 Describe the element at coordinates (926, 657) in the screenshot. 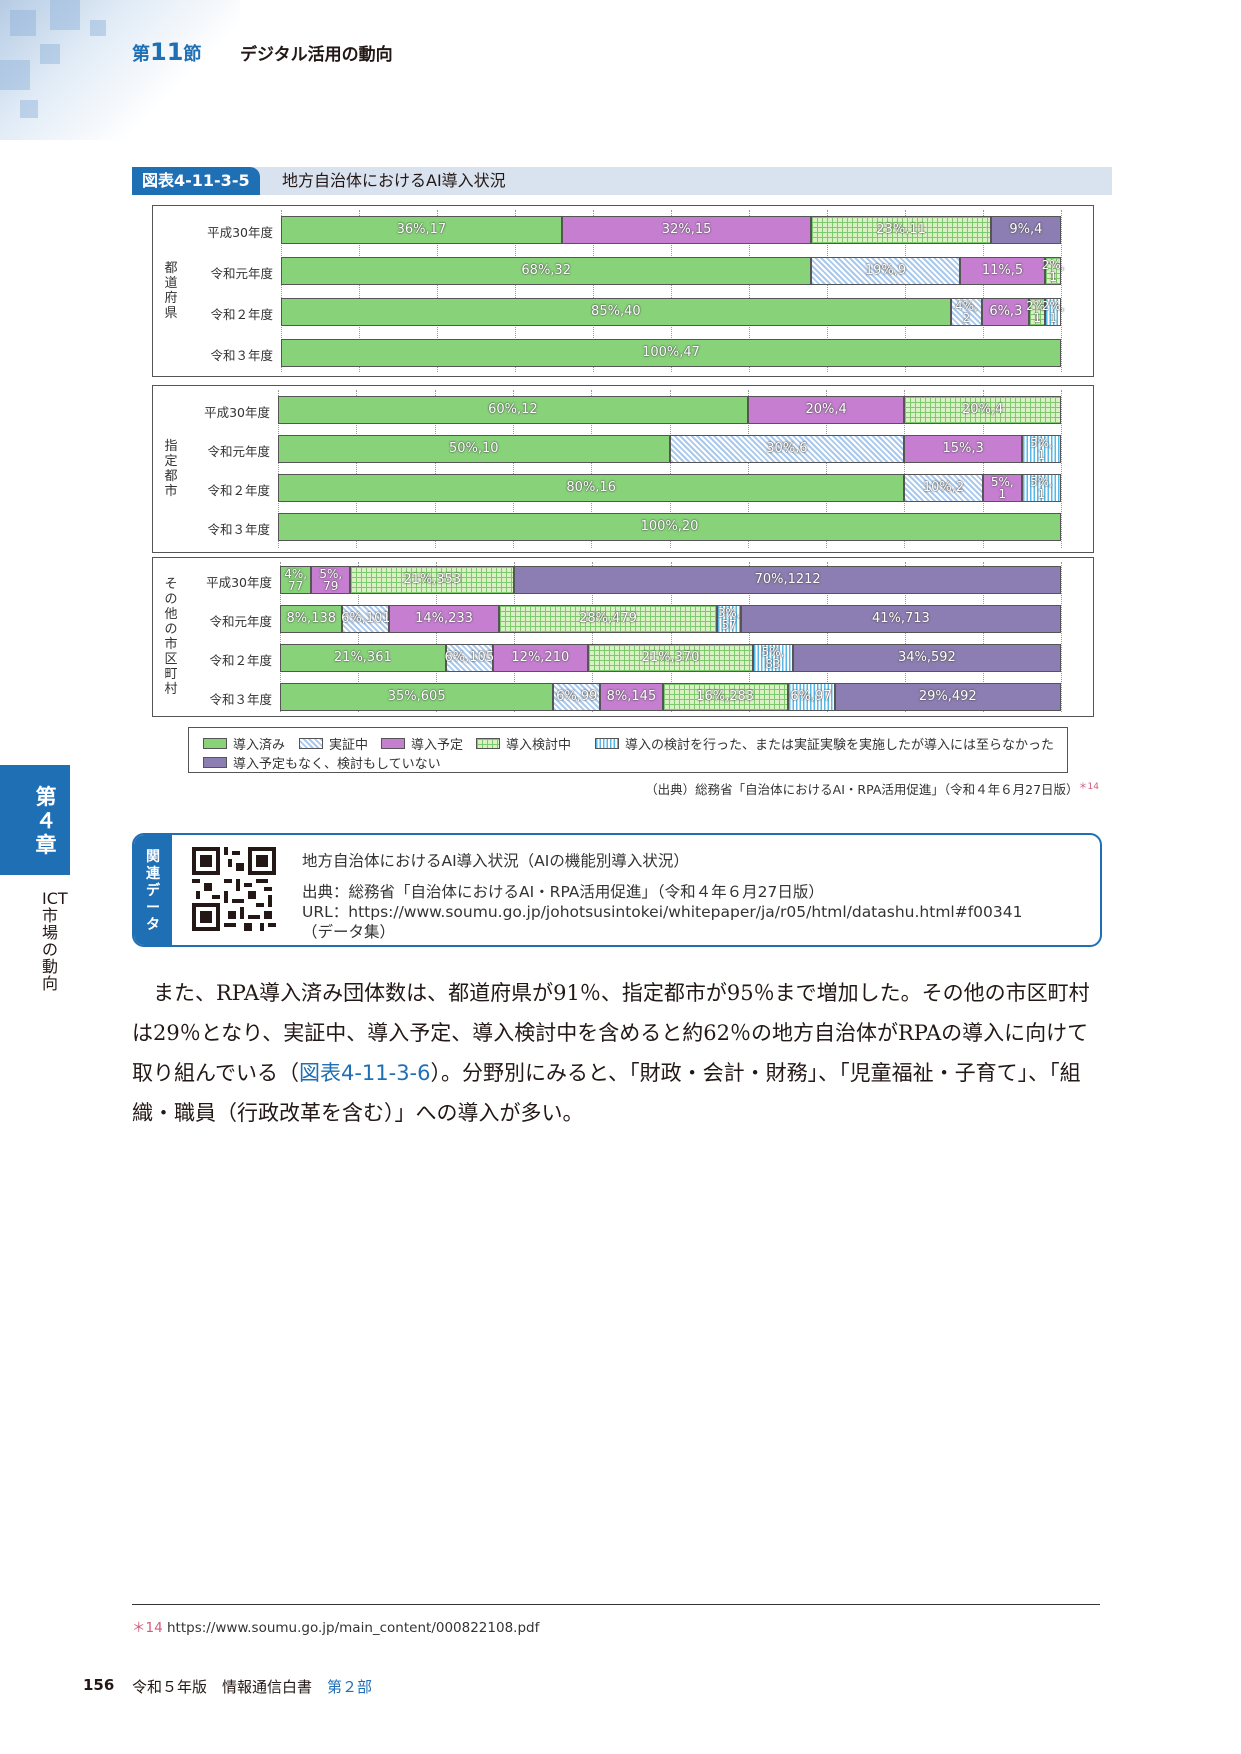

I see `data-label: 34%,592` at that location.